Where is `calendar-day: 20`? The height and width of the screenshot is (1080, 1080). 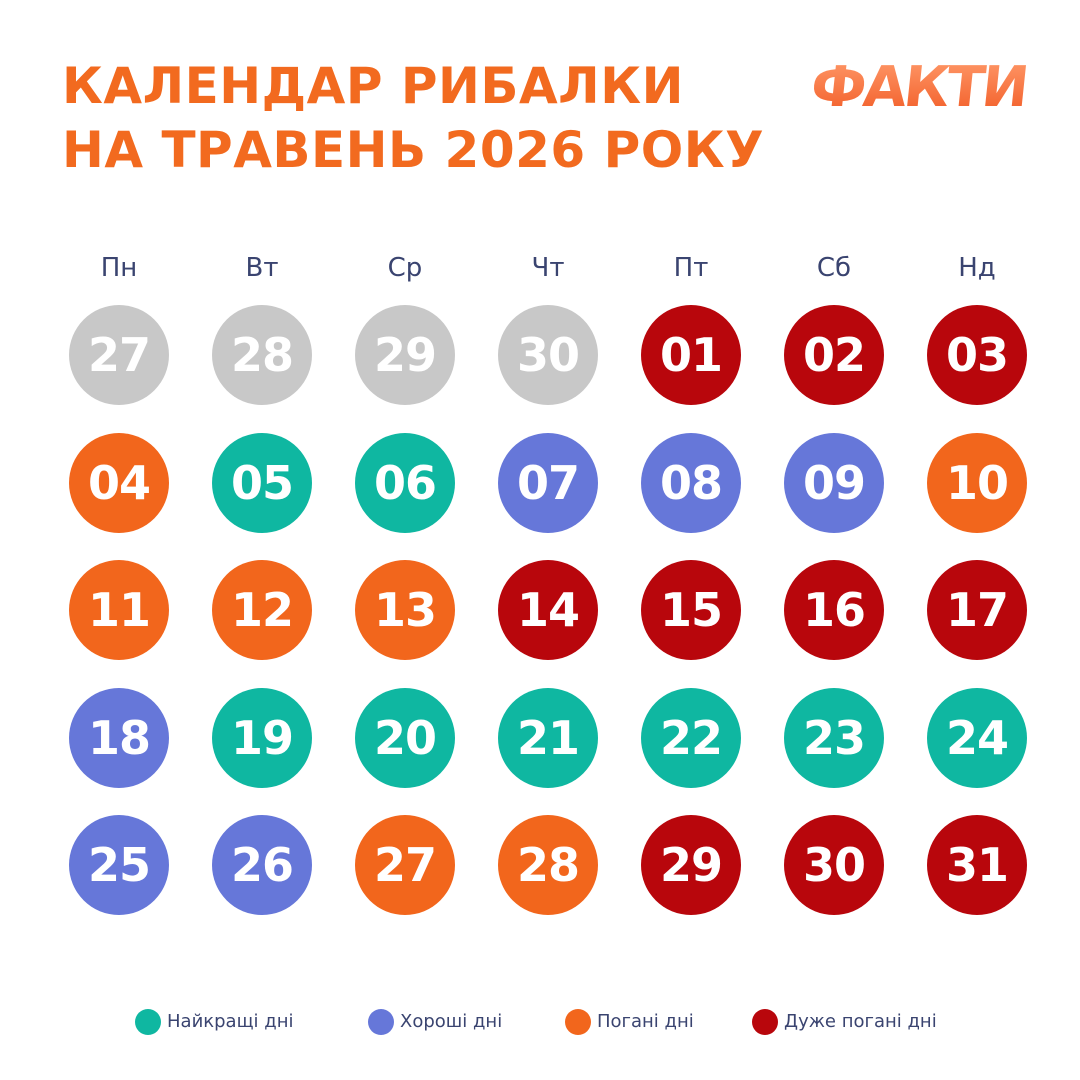
calendar-day: 20 is located at coordinates (405, 737).